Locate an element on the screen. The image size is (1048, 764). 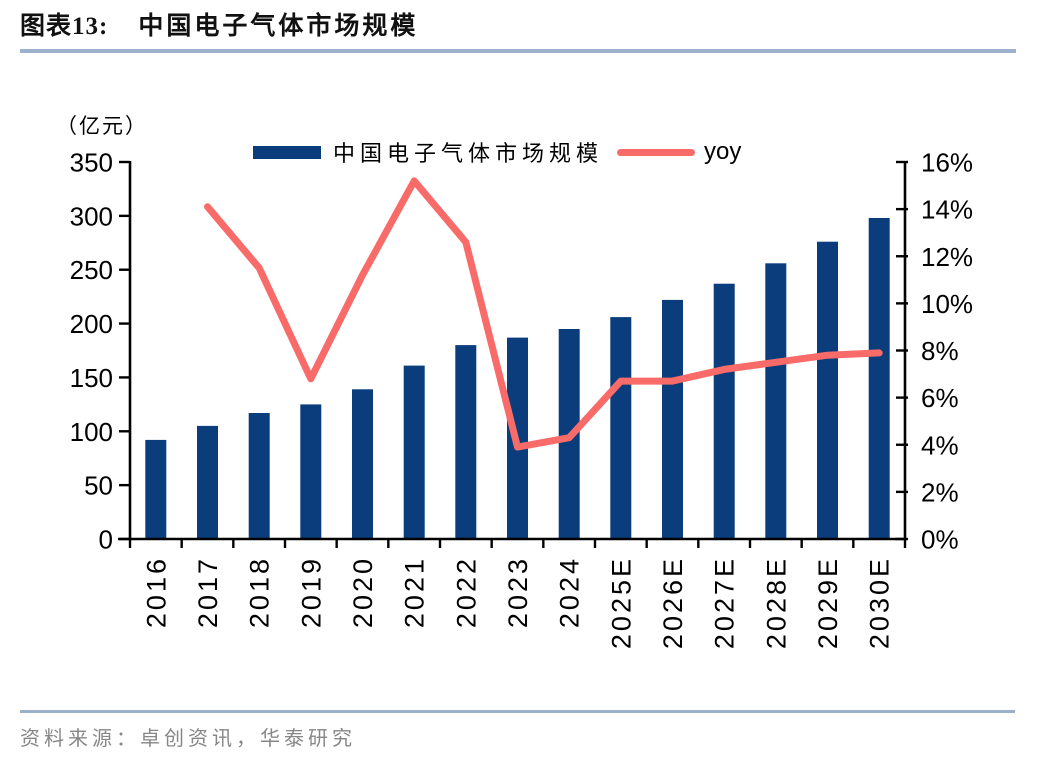
left-axis-tick-label-200: 200 is located at coordinates (91, 324).